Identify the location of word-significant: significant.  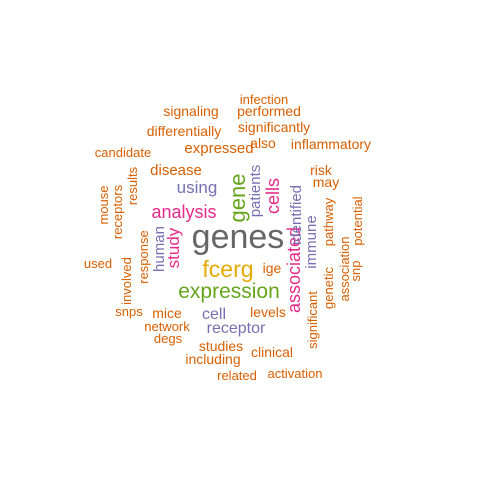
(312, 320).